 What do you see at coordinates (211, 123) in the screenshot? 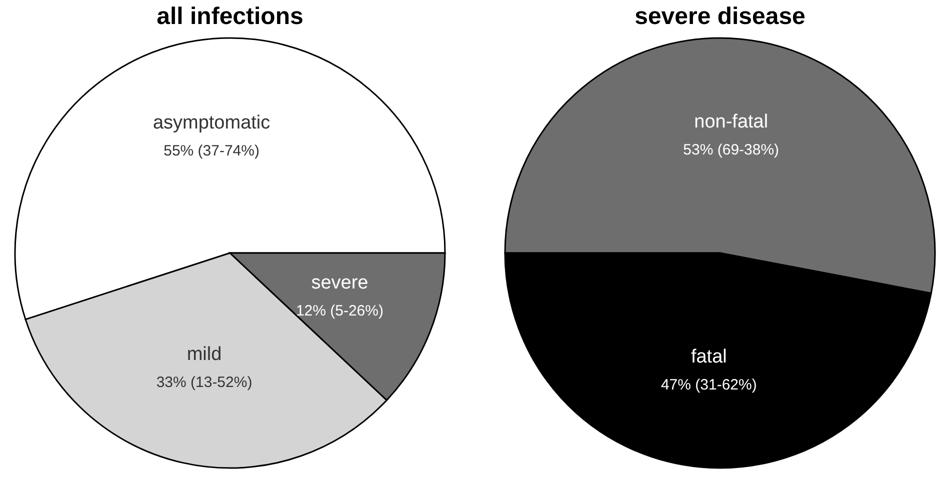
I see `slice-label: asymptomatic` at bounding box center [211, 123].